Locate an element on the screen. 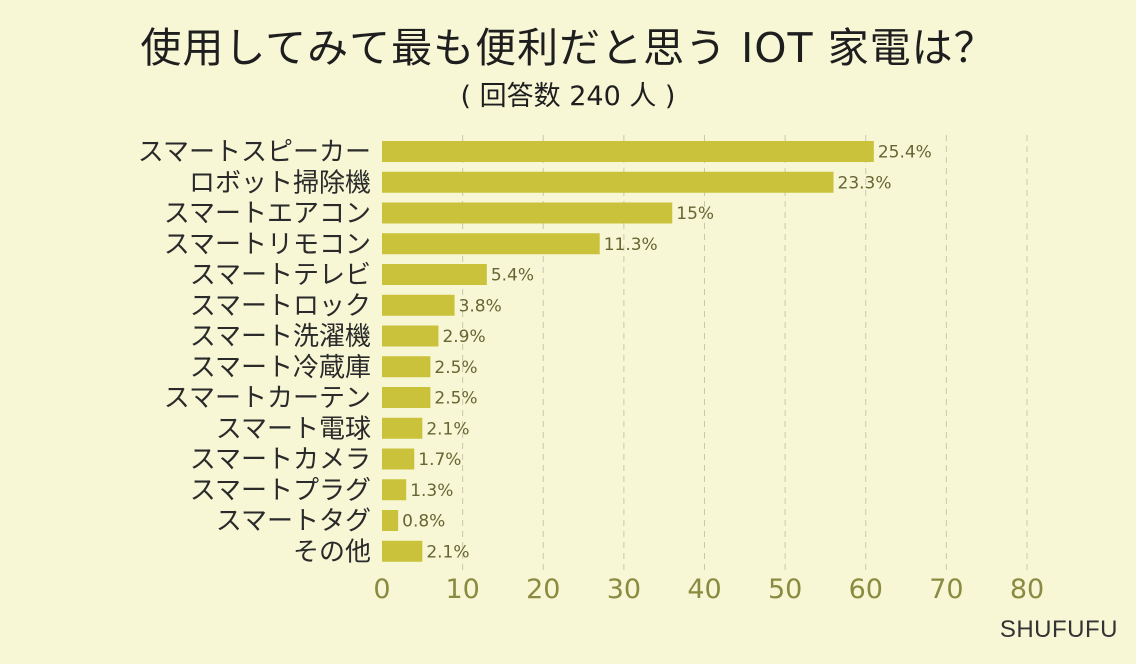  category-label: その他 is located at coordinates (332, 552).